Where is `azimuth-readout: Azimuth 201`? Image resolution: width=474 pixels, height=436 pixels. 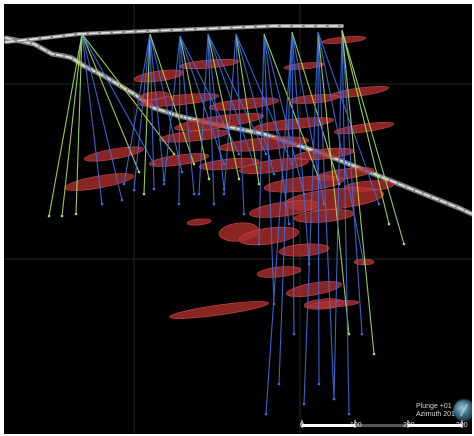
azimuth-readout: Azimuth 201 is located at coordinates (435, 414).